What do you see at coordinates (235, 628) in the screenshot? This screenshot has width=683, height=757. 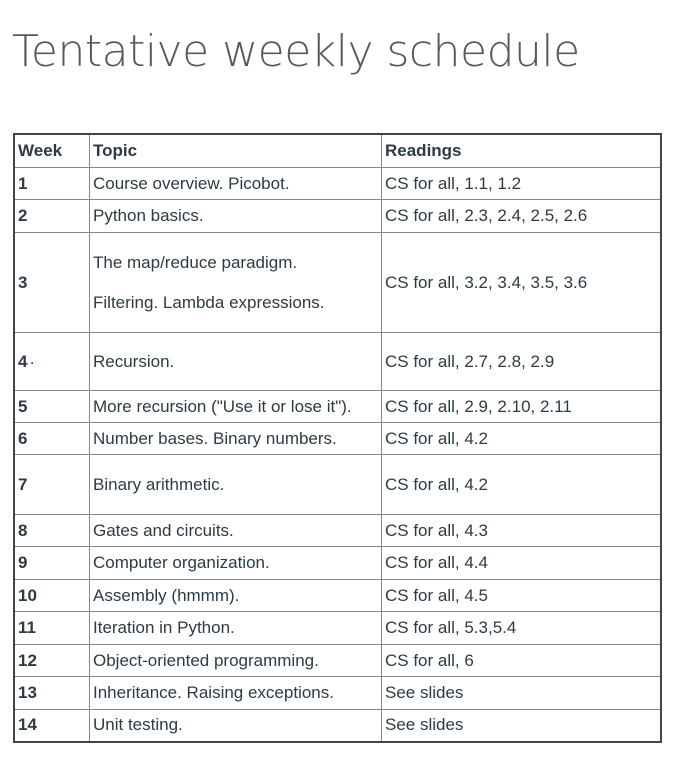 I see `topic-cell: Iteration in Python.` at bounding box center [235, 628].